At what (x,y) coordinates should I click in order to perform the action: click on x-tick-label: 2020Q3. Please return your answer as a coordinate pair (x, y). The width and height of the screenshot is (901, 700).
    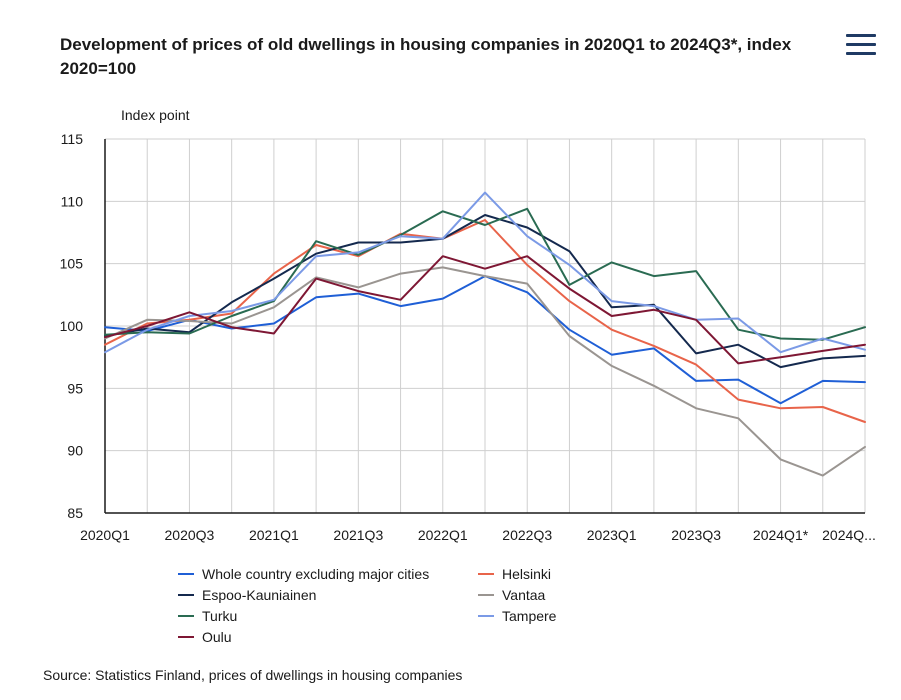
    Looking at the image, I should click on (190, 535).